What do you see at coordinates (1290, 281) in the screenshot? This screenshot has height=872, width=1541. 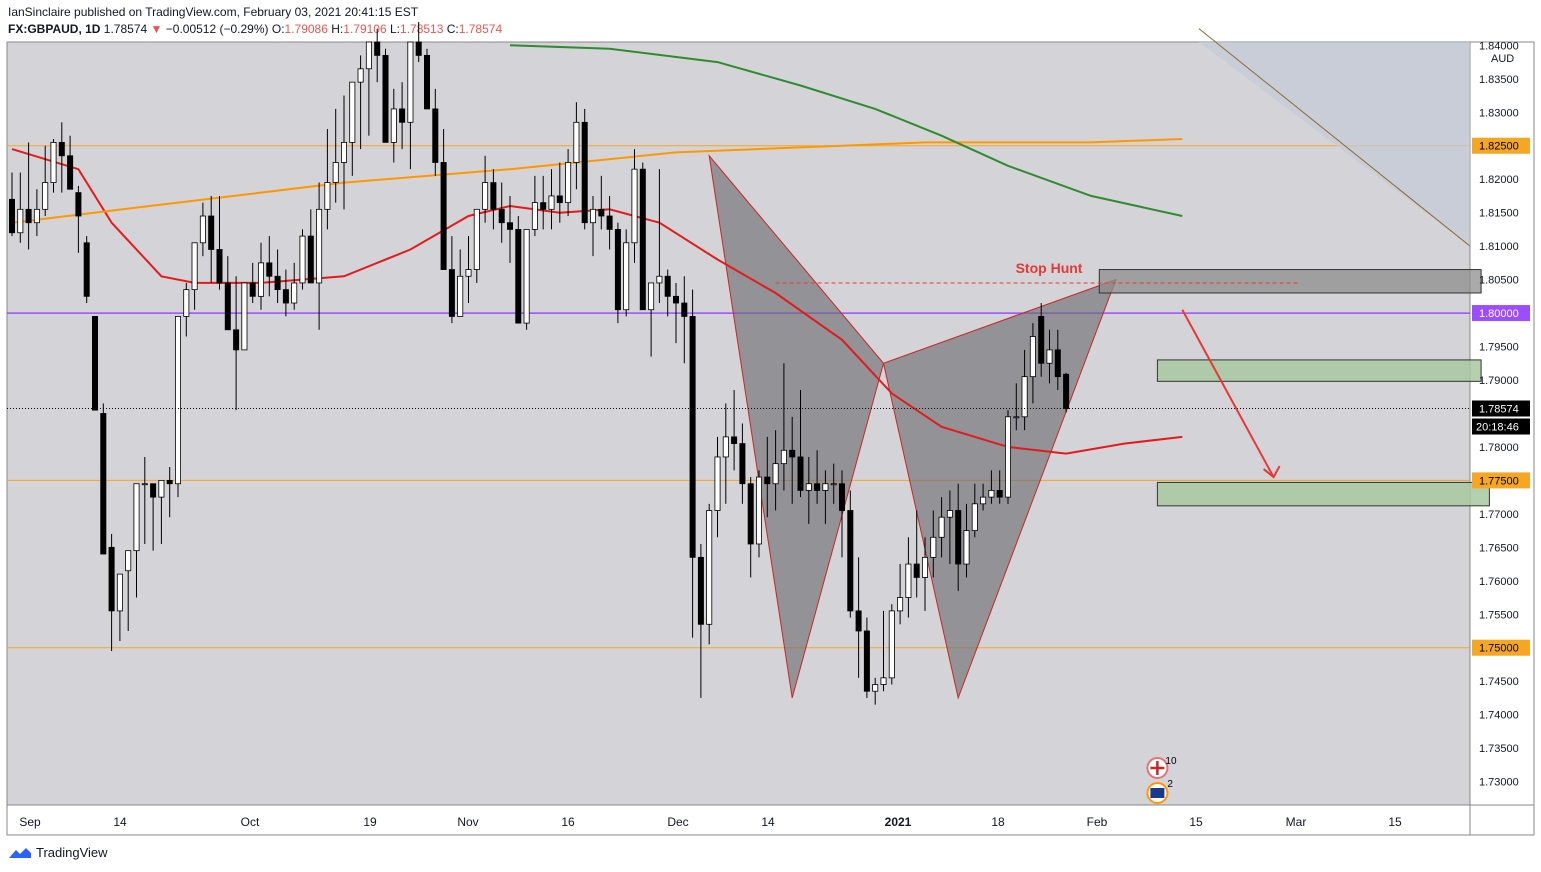 I see `grey-zone` at bounding box center [1290, 281].